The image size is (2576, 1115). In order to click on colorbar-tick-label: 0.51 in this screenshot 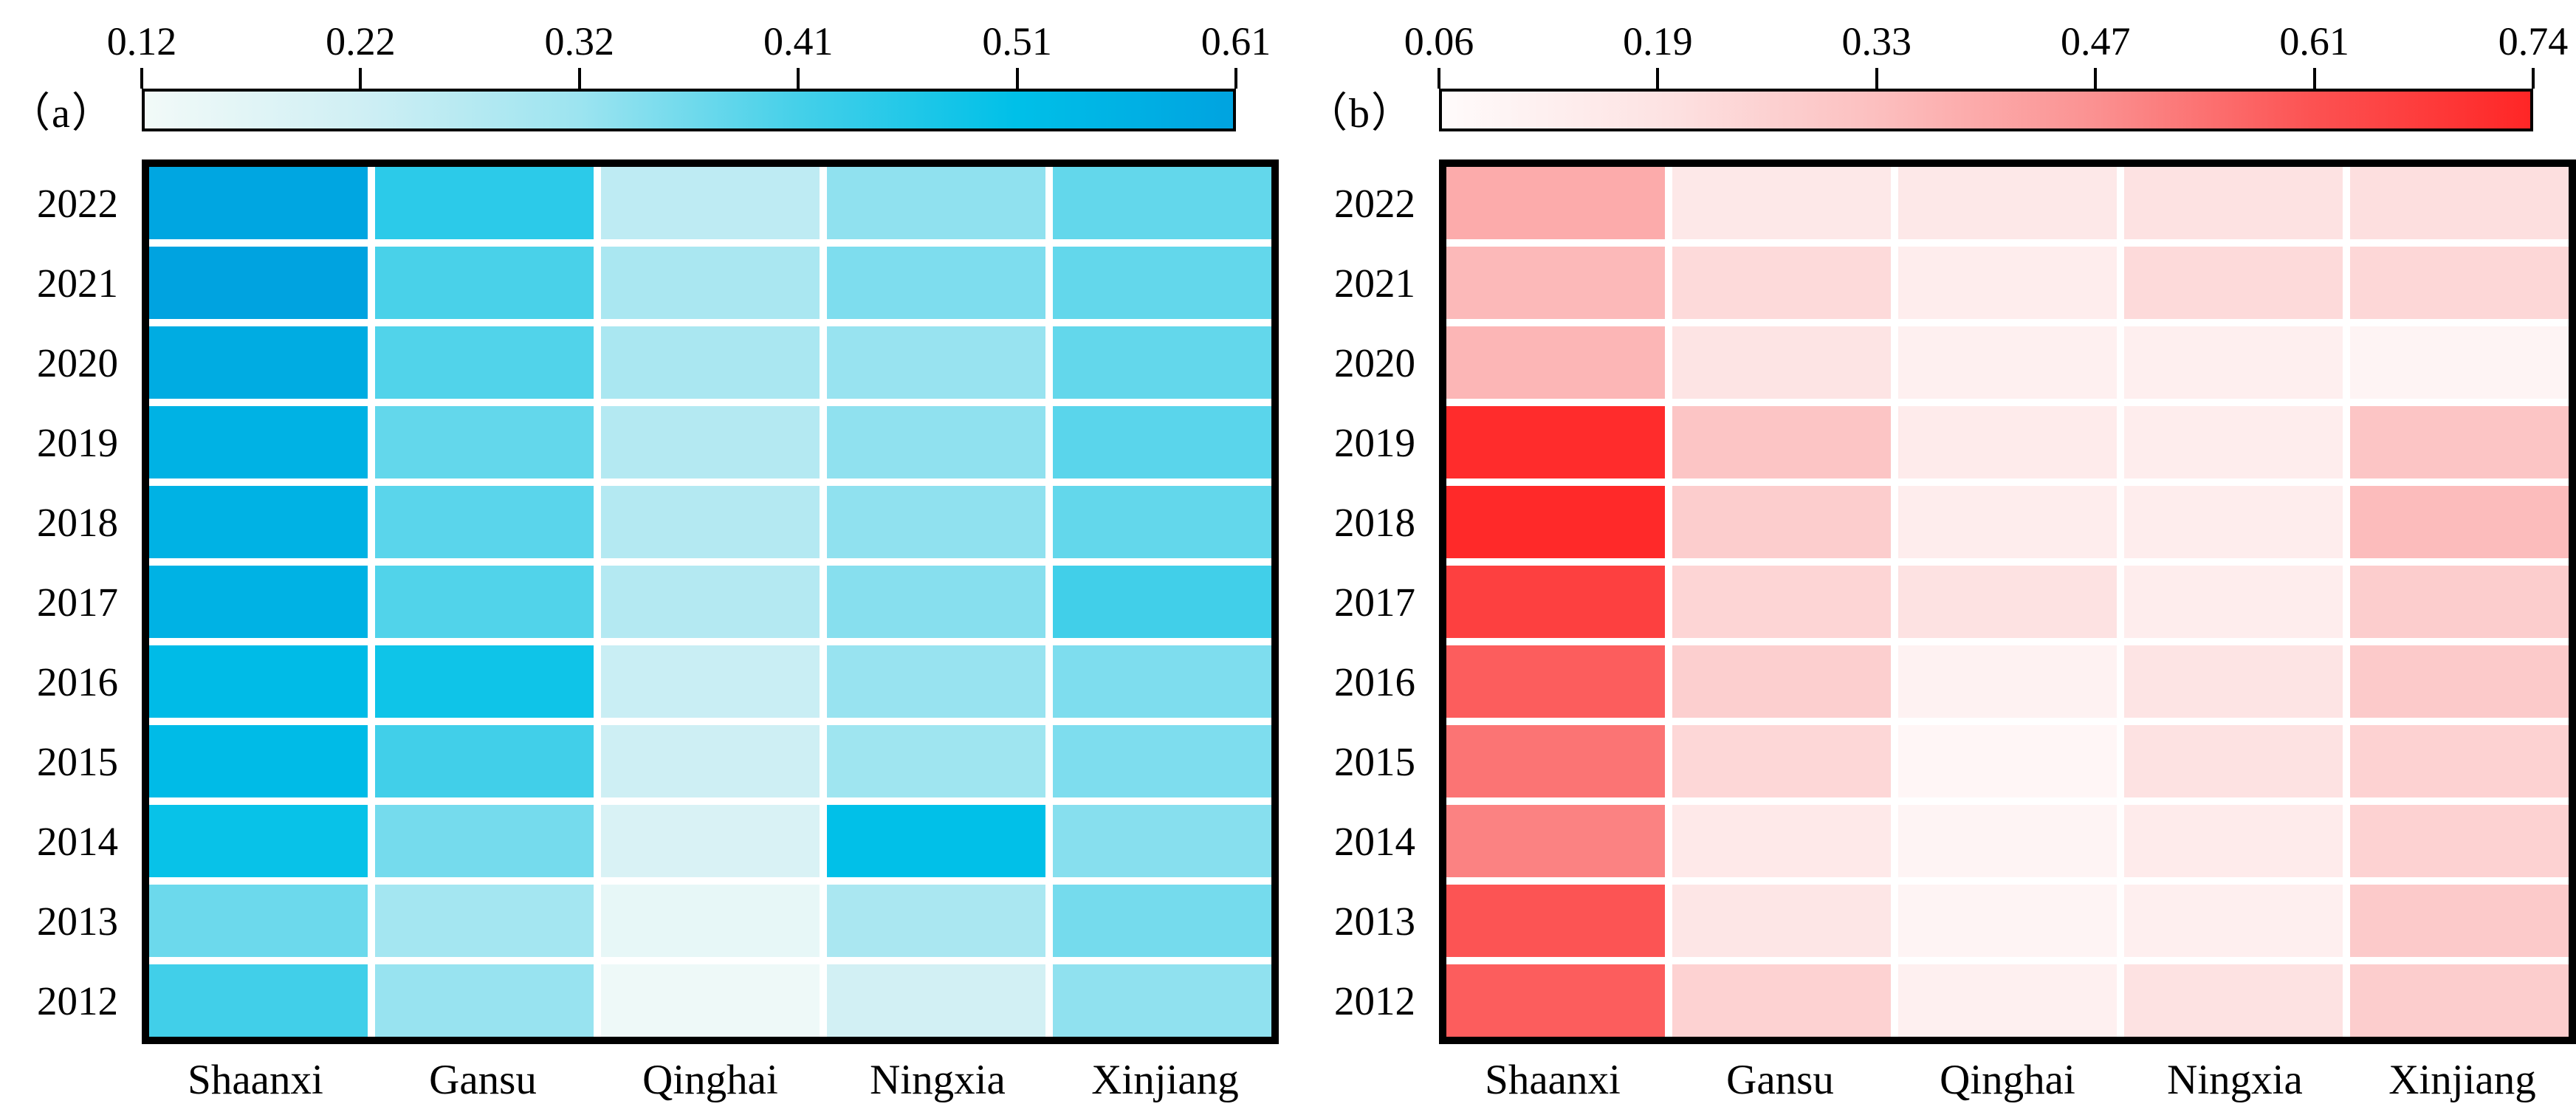, I will do `click(1017, 41)`.